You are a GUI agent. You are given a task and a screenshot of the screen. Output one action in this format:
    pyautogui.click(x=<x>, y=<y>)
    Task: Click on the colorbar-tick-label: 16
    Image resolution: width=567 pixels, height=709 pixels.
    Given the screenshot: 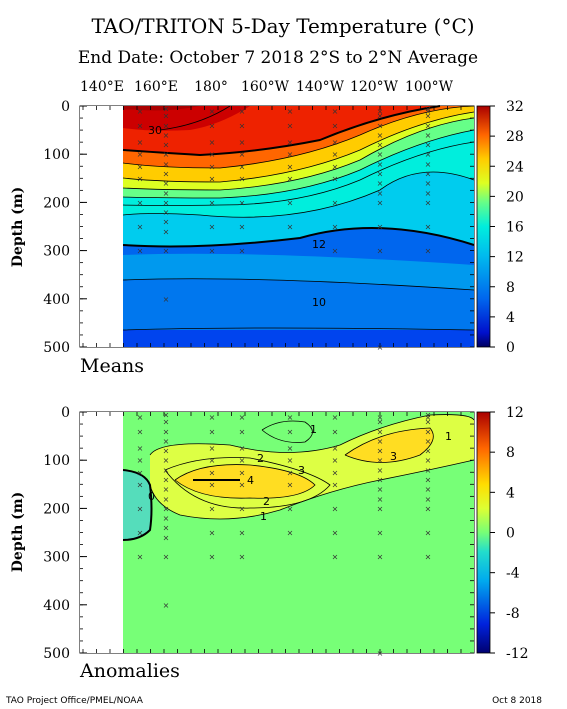 What is the action you would take?
    pyautogui.click(x=515, y=228)
    